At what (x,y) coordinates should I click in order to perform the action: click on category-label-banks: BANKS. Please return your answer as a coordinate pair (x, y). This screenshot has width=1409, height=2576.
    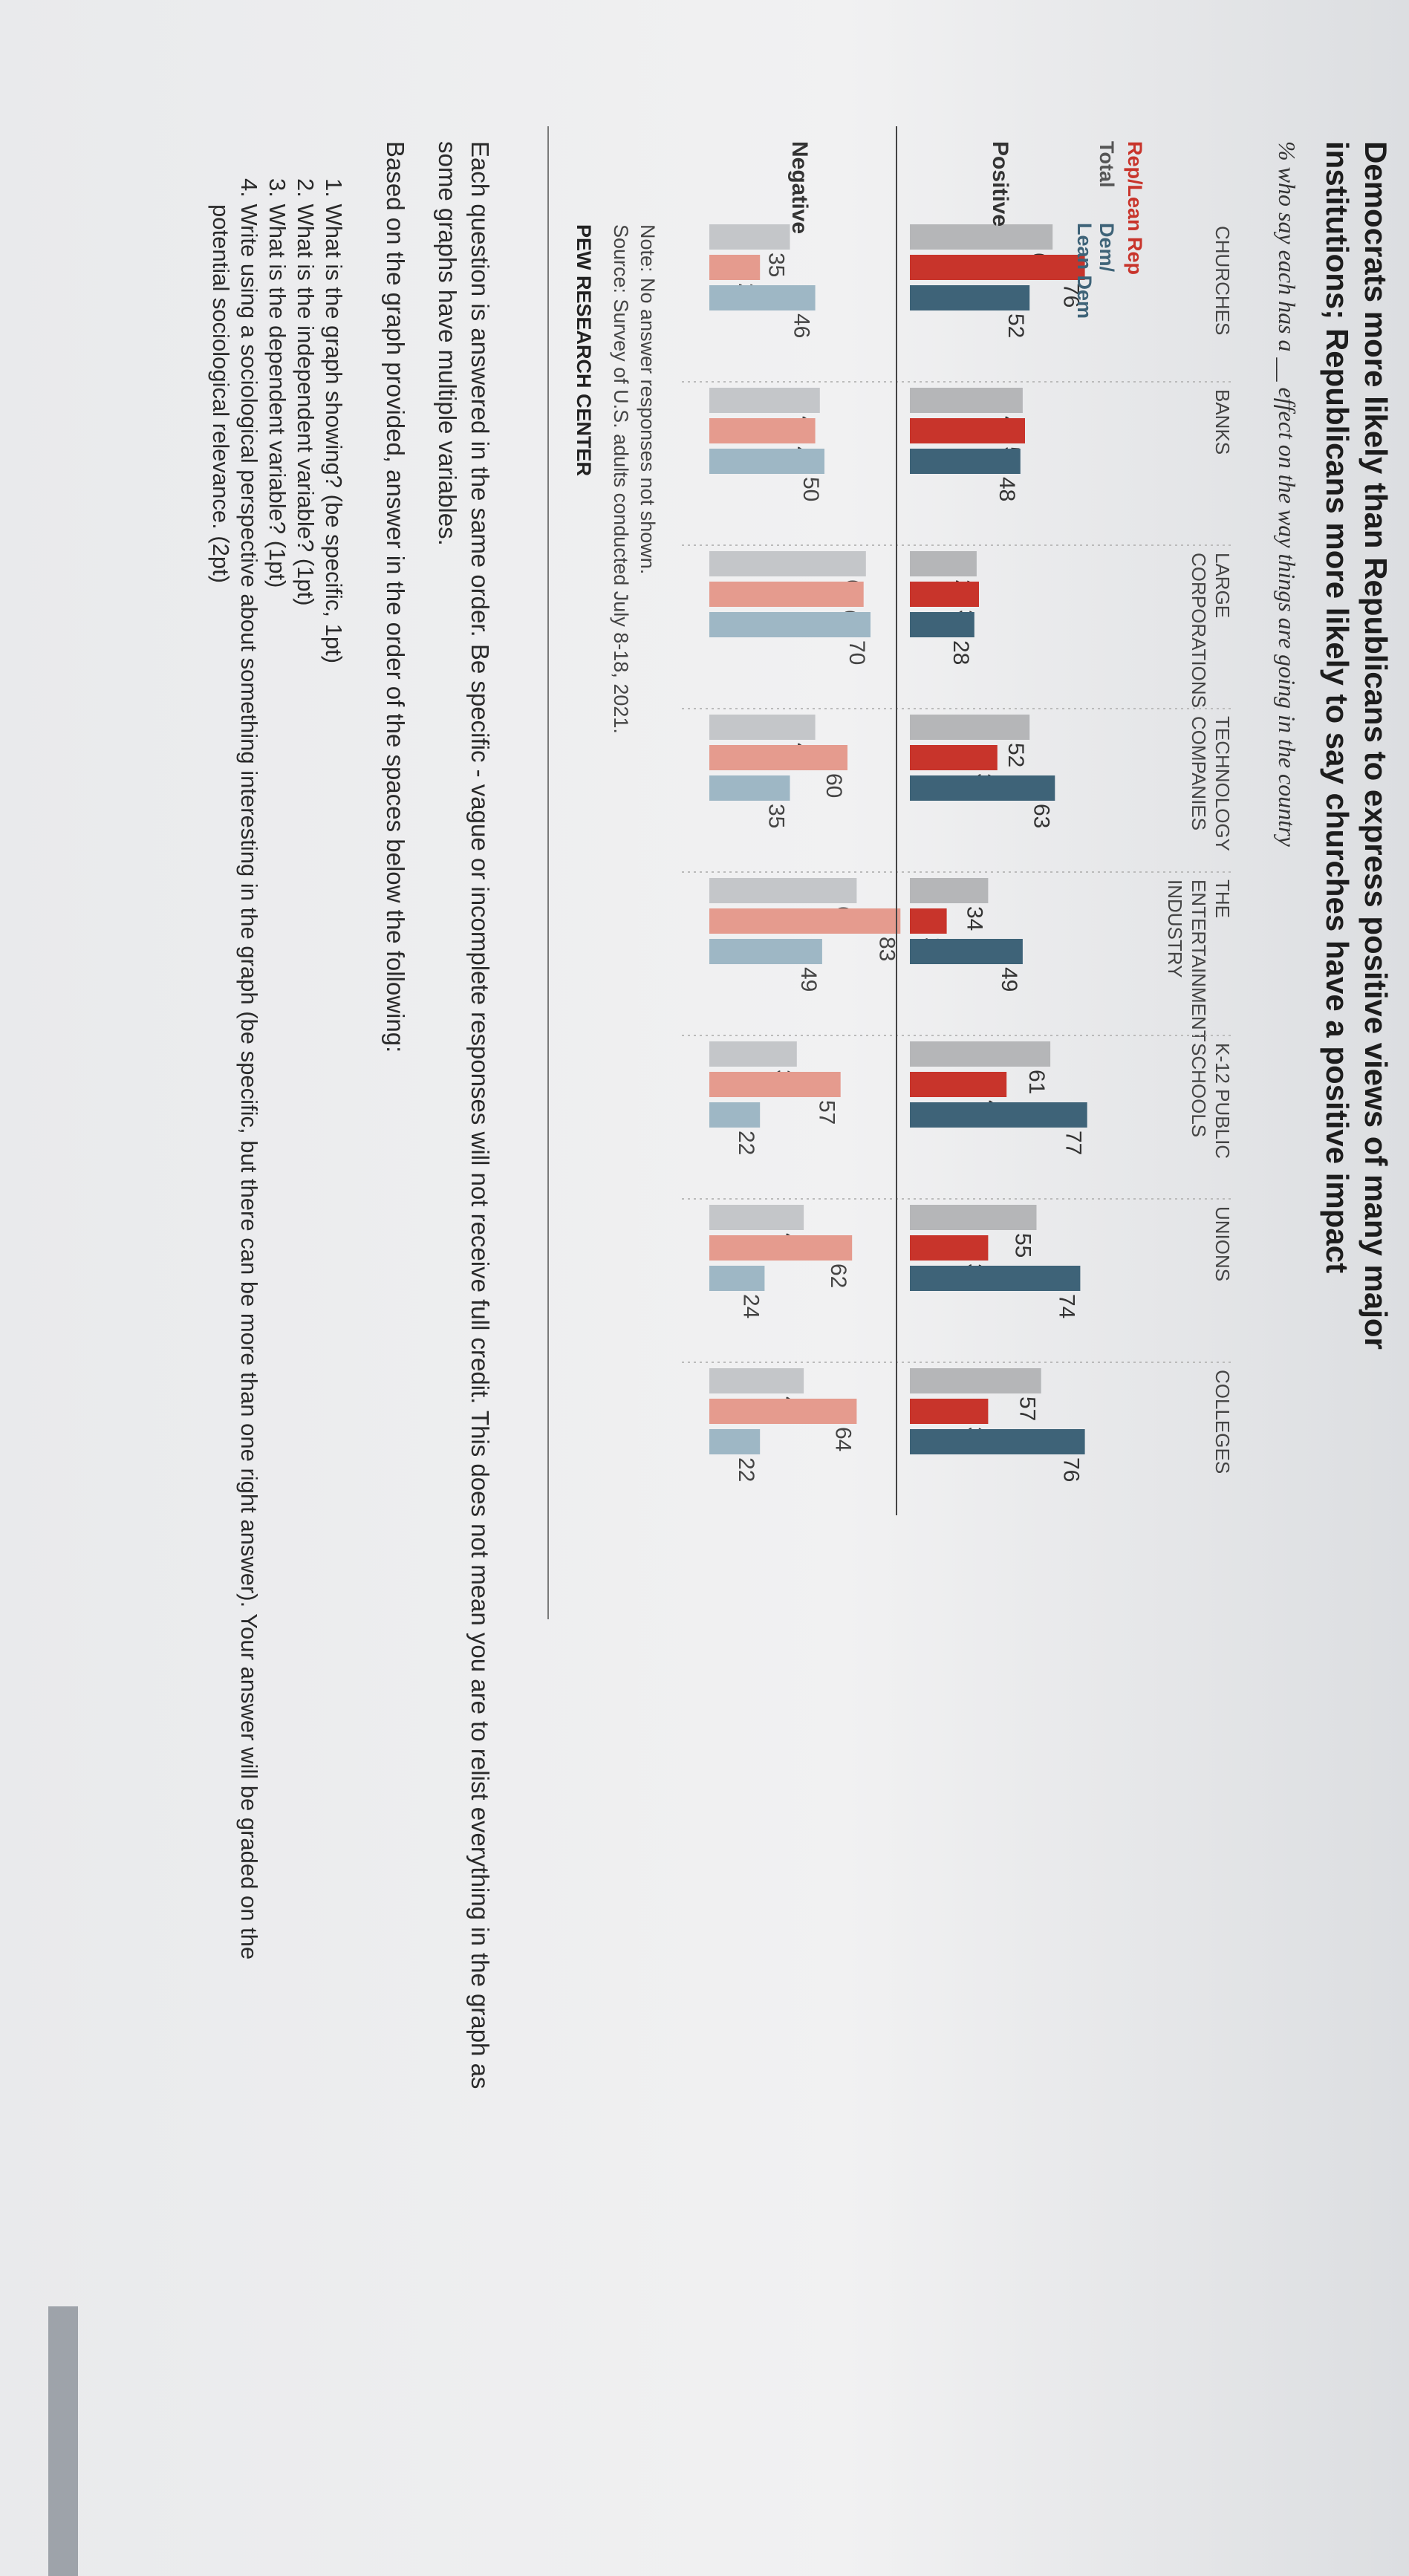
    Looking at the image, I should click on (1222, 422).